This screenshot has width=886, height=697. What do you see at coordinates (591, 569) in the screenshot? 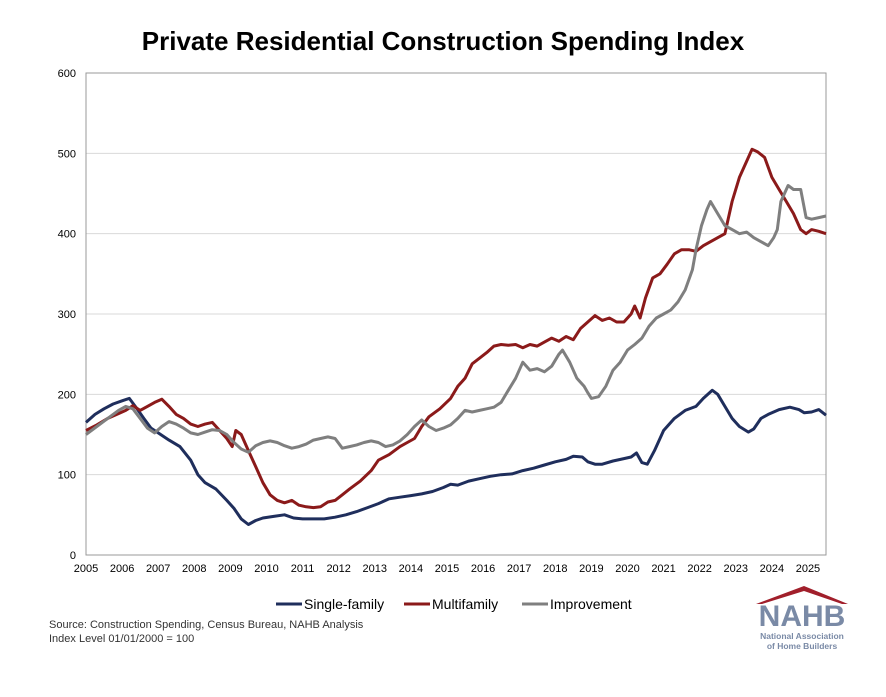
I see `x-tick-label: 2019` at bounding box center [591, 569].